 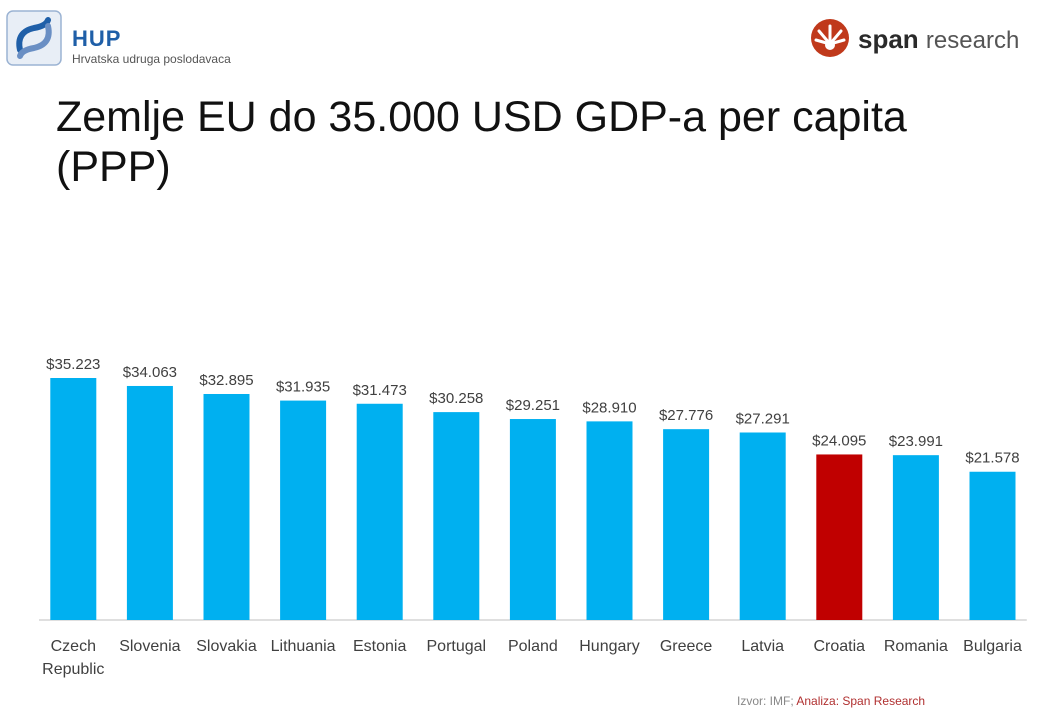 What do you see at coordinates (992, 646) in the screenshot?
I see `category-label: Bulgaria` at bounding box center [992, 646].